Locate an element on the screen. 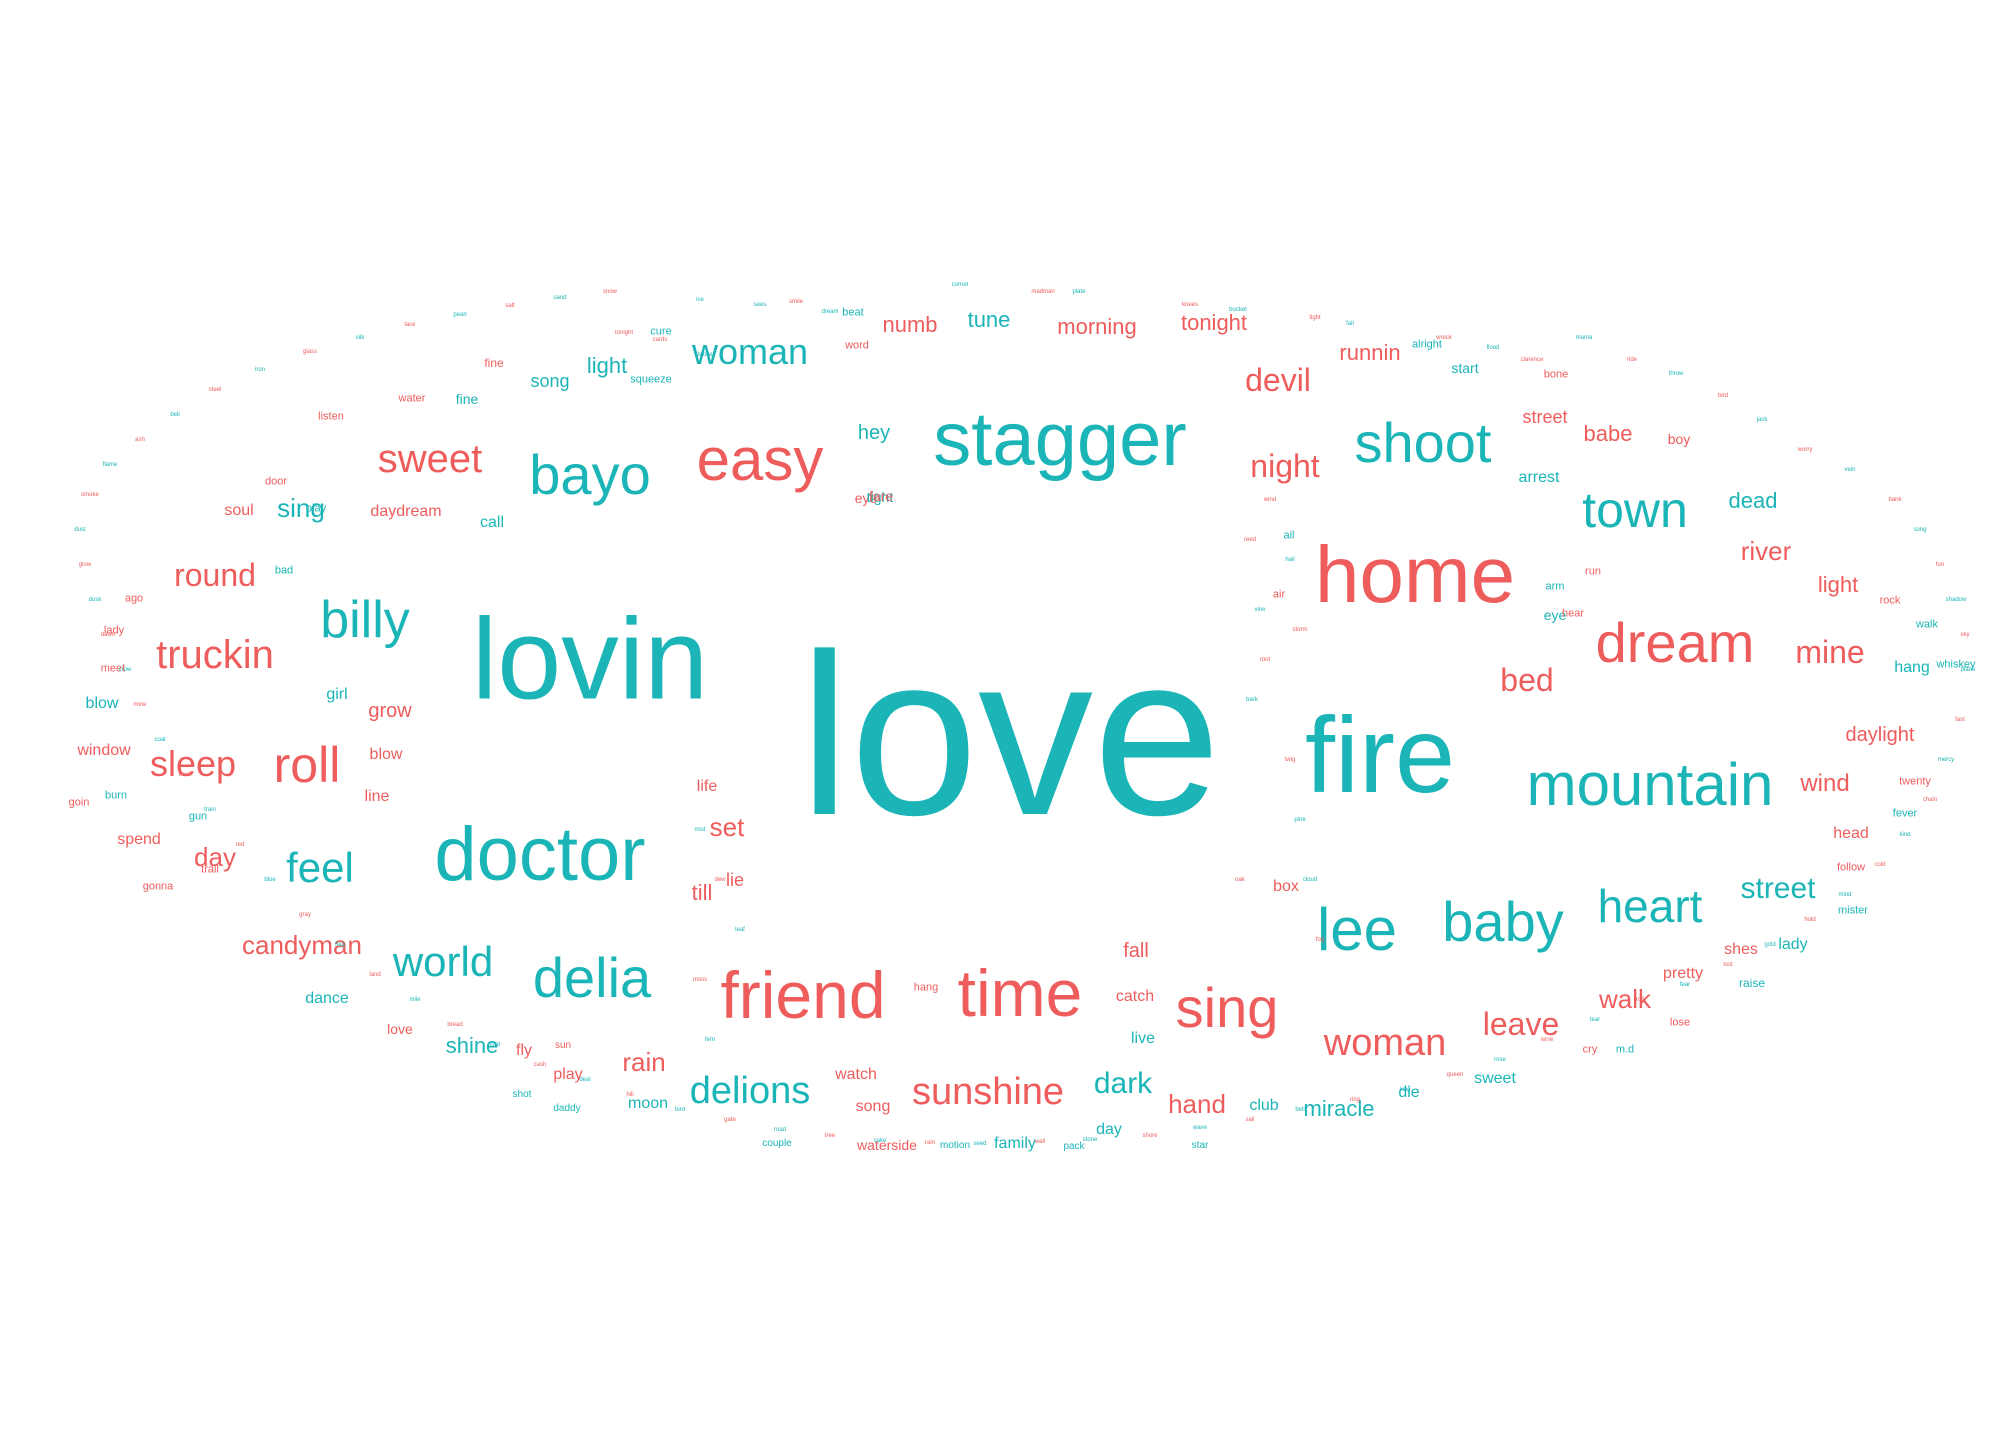  word-hill: hill is located at coordinates (630, 1095).